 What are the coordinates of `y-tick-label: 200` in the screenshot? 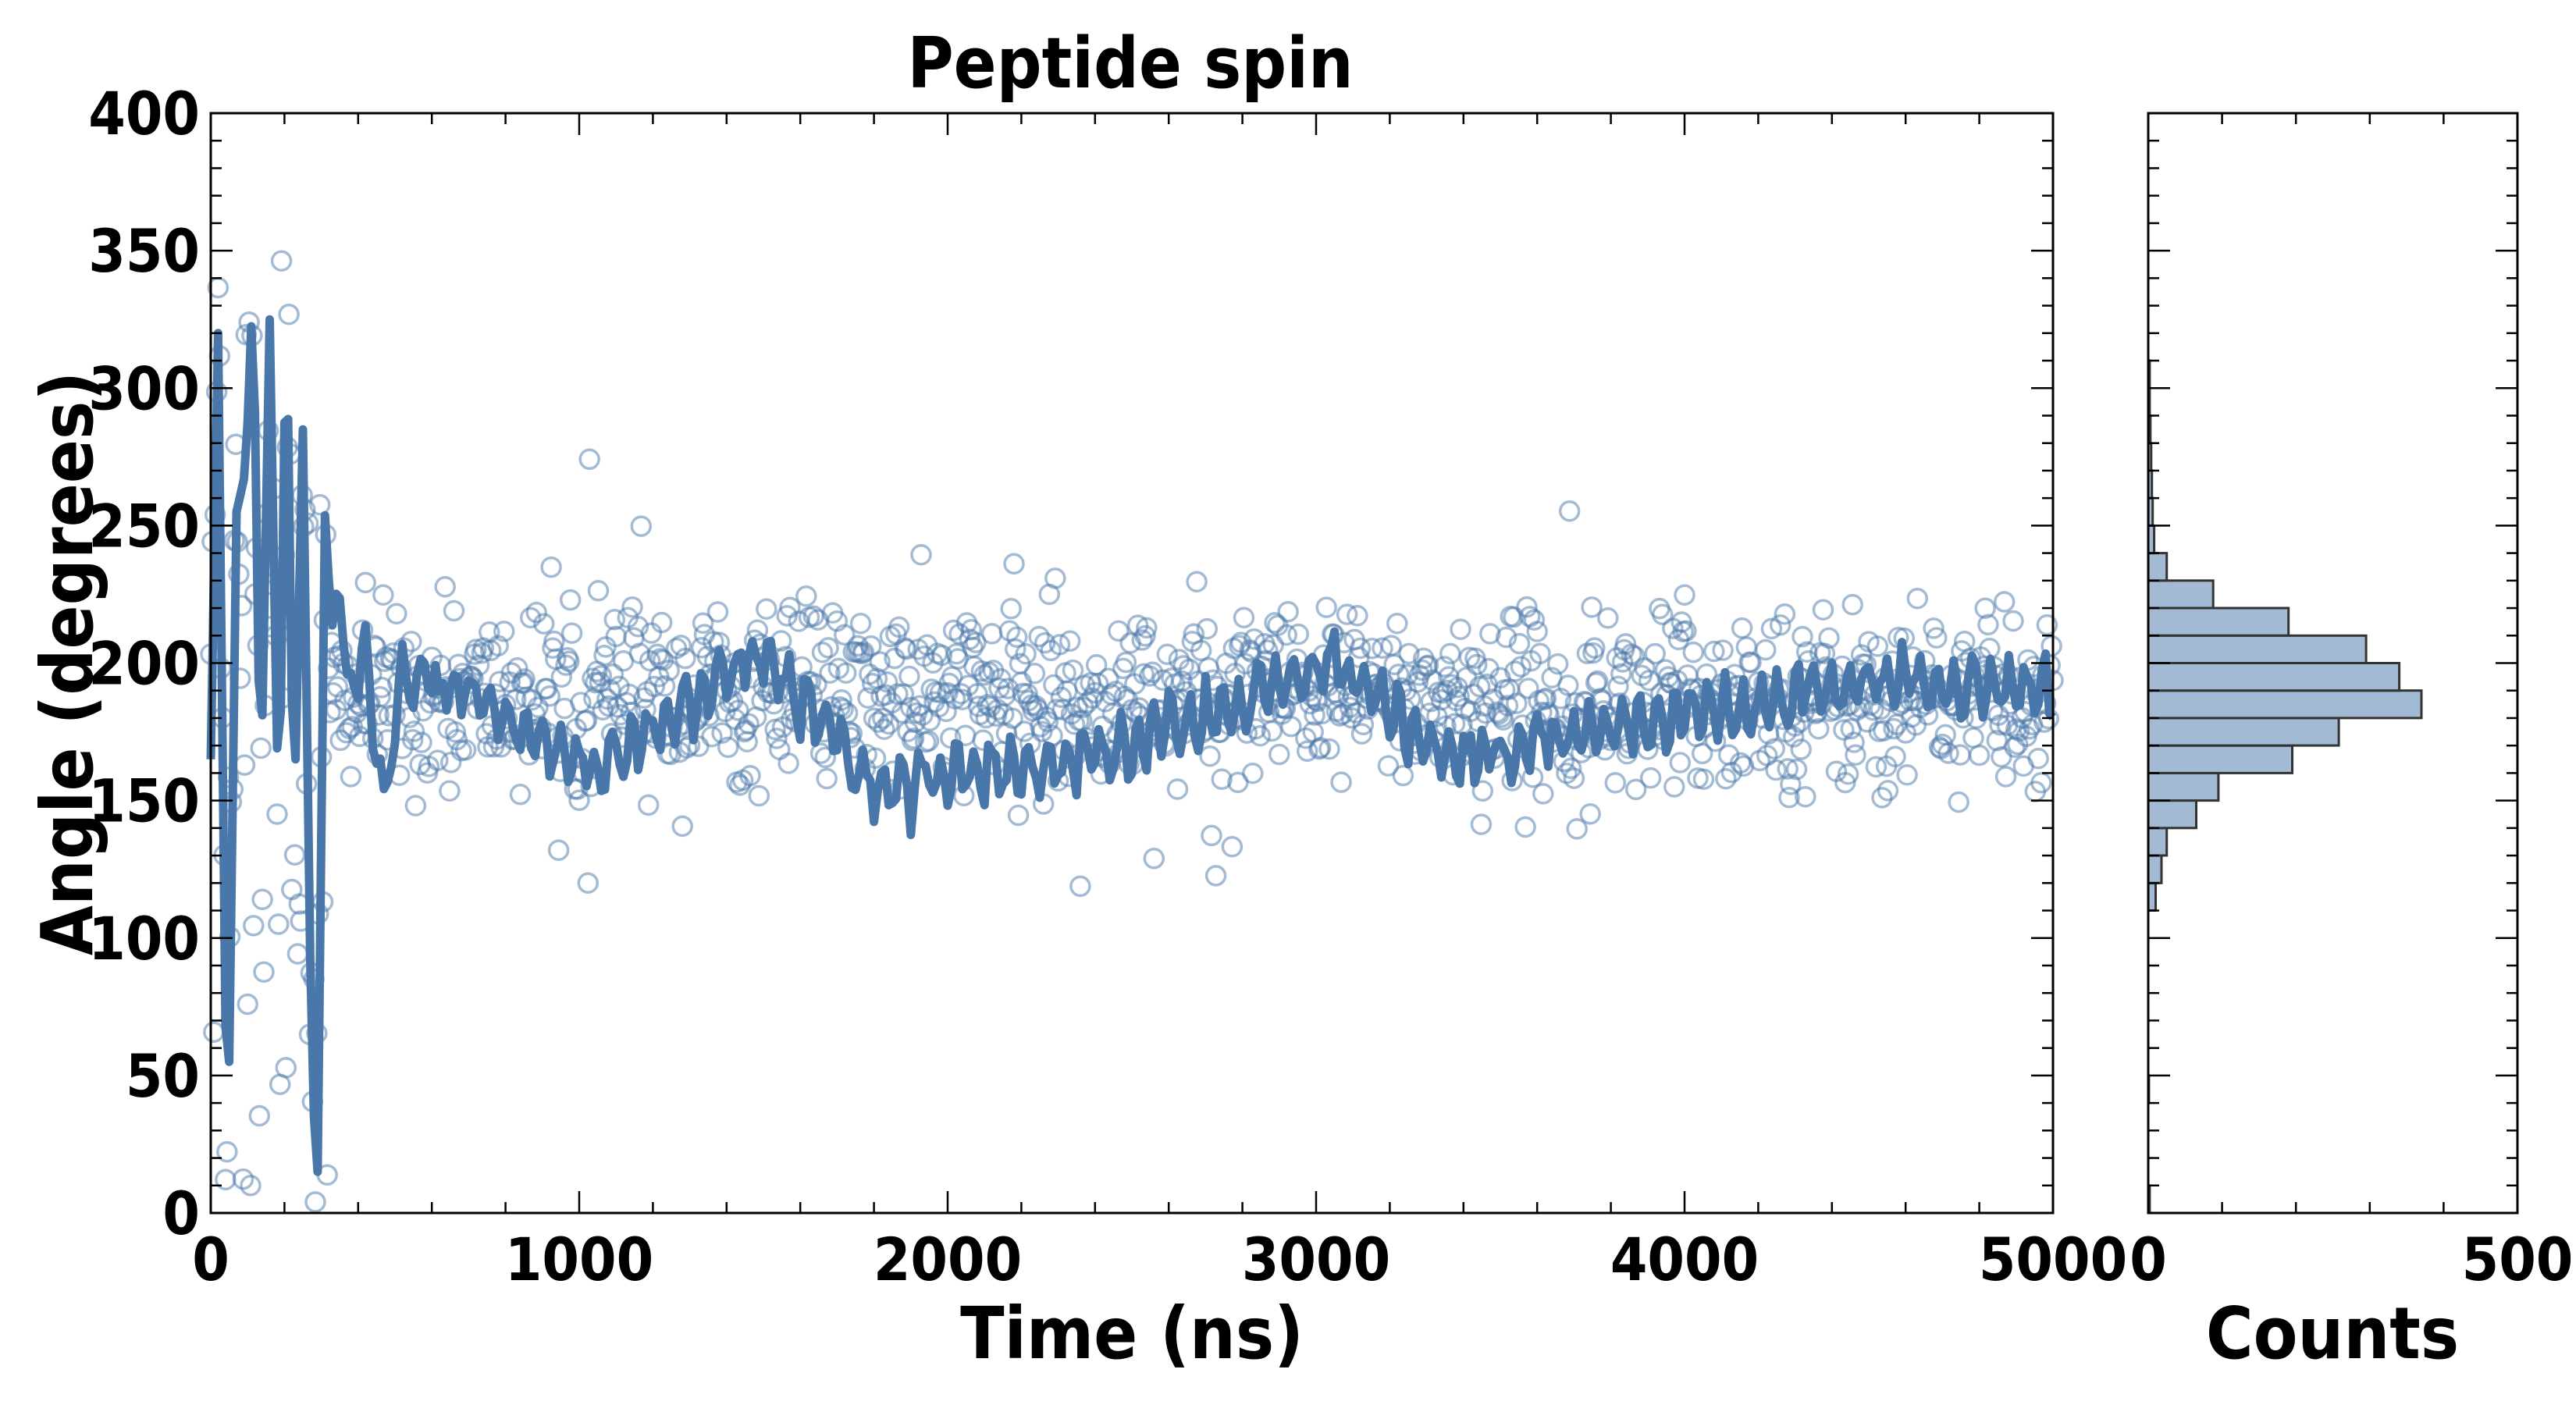 It's located at (144, 664).